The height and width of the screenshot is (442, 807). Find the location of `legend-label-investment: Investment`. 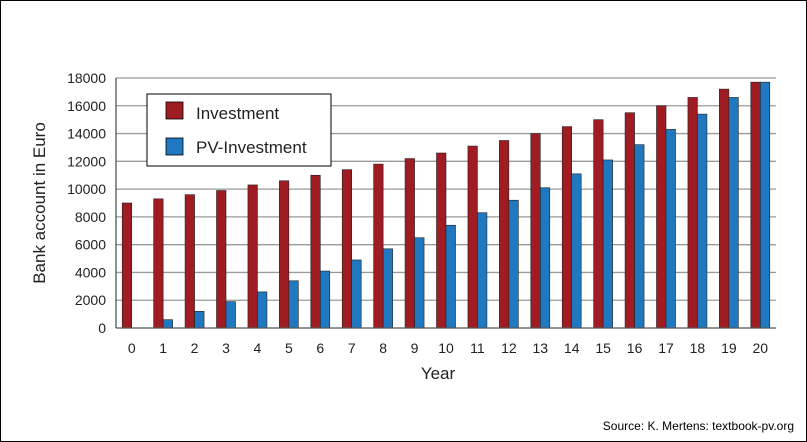

legend-label-investment: Investment is located at coordinates (237, 113).